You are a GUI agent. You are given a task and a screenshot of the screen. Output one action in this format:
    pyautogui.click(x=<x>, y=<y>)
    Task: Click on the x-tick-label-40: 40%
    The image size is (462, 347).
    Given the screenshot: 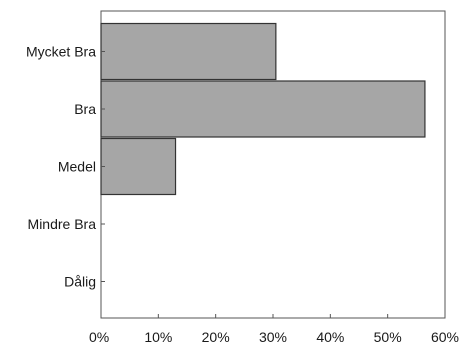 What is the action you would take?
    pyautogui.click(x=330, y=337)
    